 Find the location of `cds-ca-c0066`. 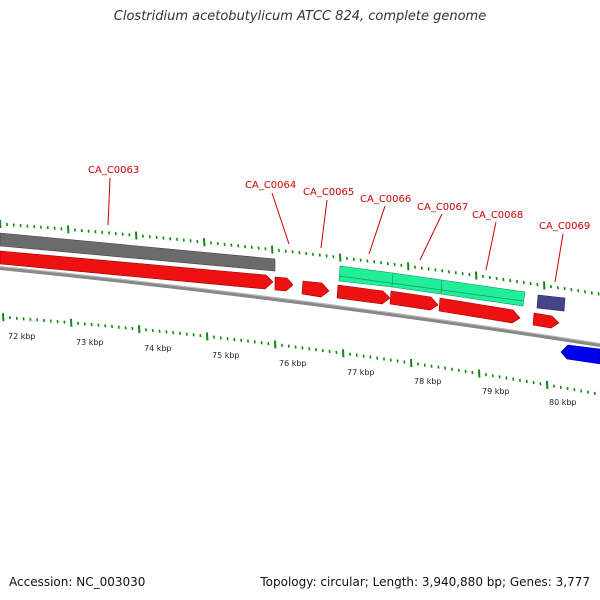

cds-ca-c0066 is located at coordinates (363, 294).